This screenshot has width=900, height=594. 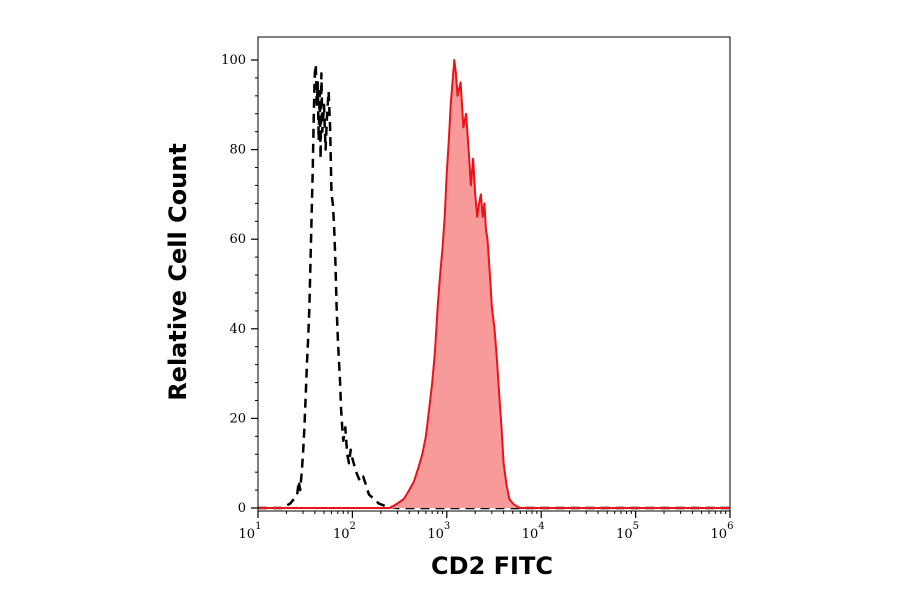 What do you see at coordinates (250, 531) in the screenshot?
I see `x-tick-label-0: 10¹` at bounding box center [250, 531].